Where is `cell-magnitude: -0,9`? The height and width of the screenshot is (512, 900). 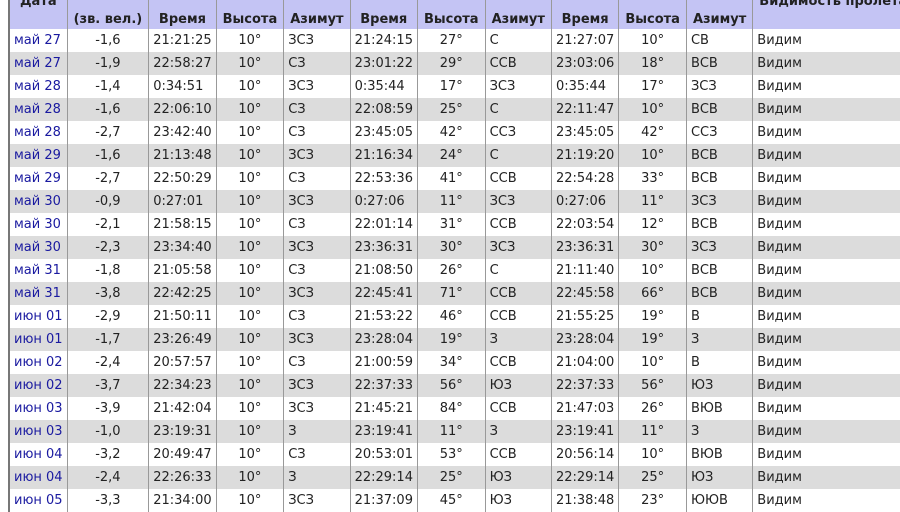 cell-magnitude: -0,9 is located at coordinates (107, 201).